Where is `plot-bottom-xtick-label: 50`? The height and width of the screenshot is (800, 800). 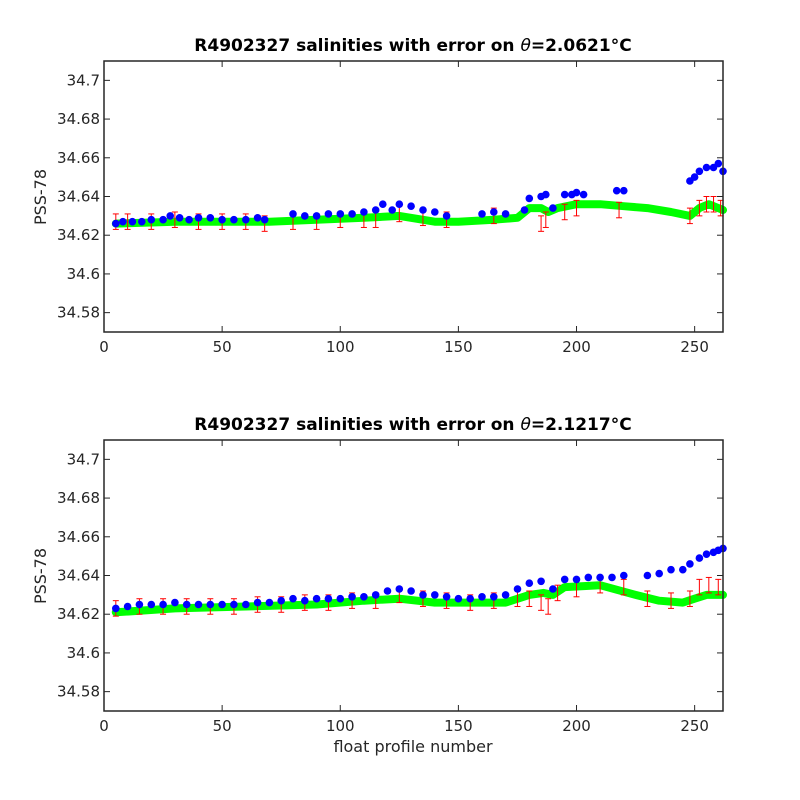
plot-bottom-xtick-label: 50 is located at coordinates (222, 726).